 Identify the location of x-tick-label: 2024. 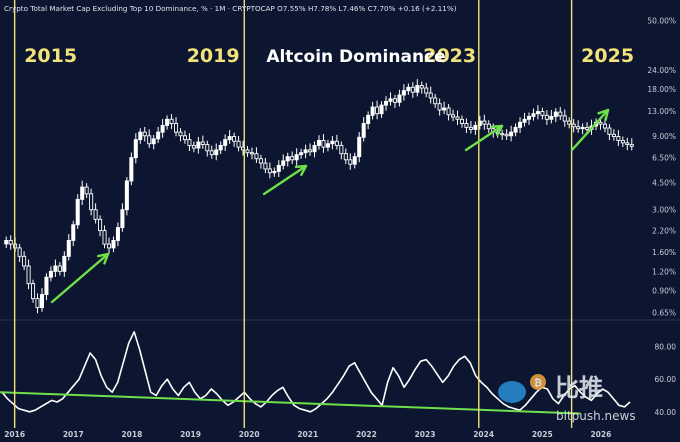
(483, 434).